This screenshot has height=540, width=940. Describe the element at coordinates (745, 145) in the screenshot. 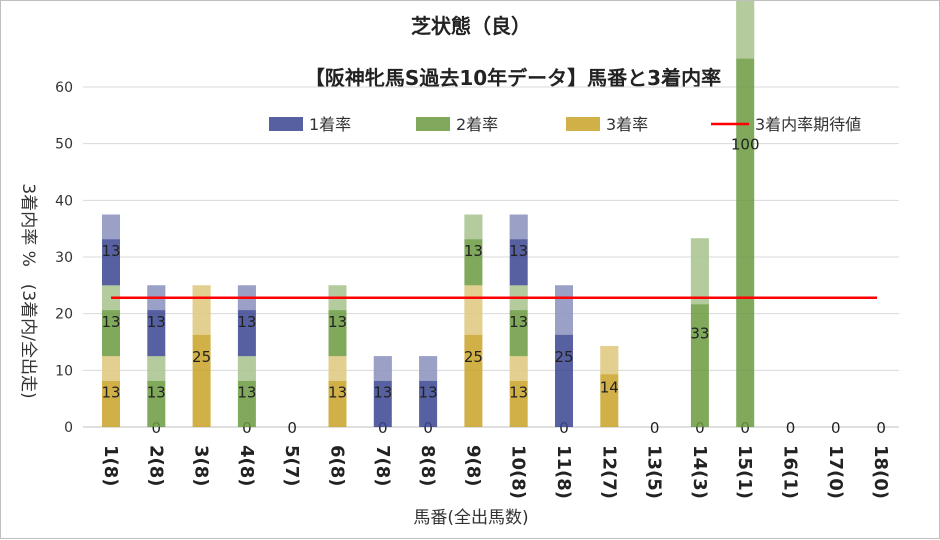

I see `data-label: 100` at that location.